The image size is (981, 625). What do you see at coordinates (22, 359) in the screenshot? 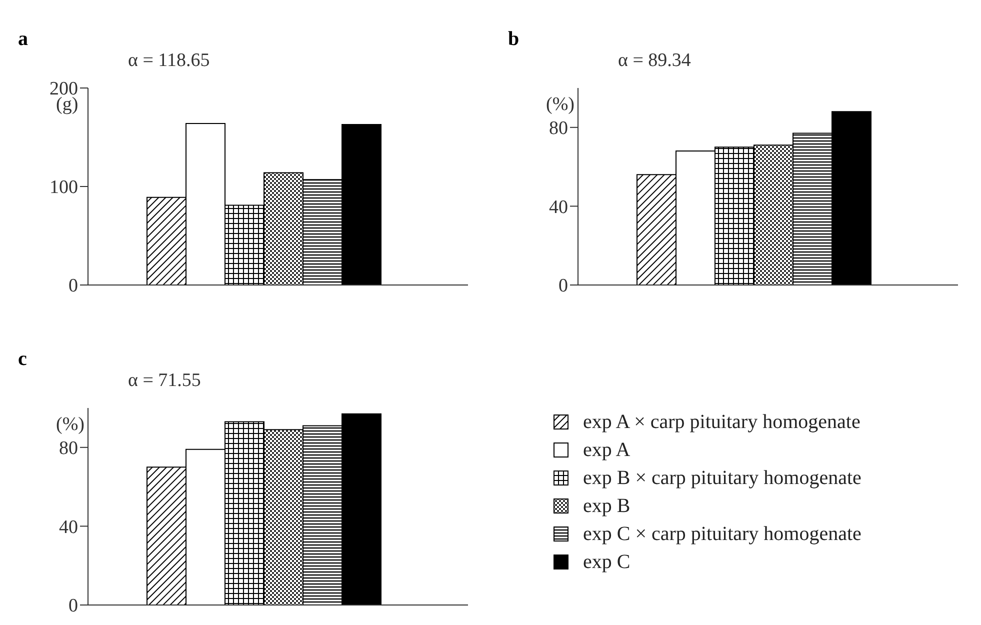
I see `chart-title: c` at bounding box center [22, 359].